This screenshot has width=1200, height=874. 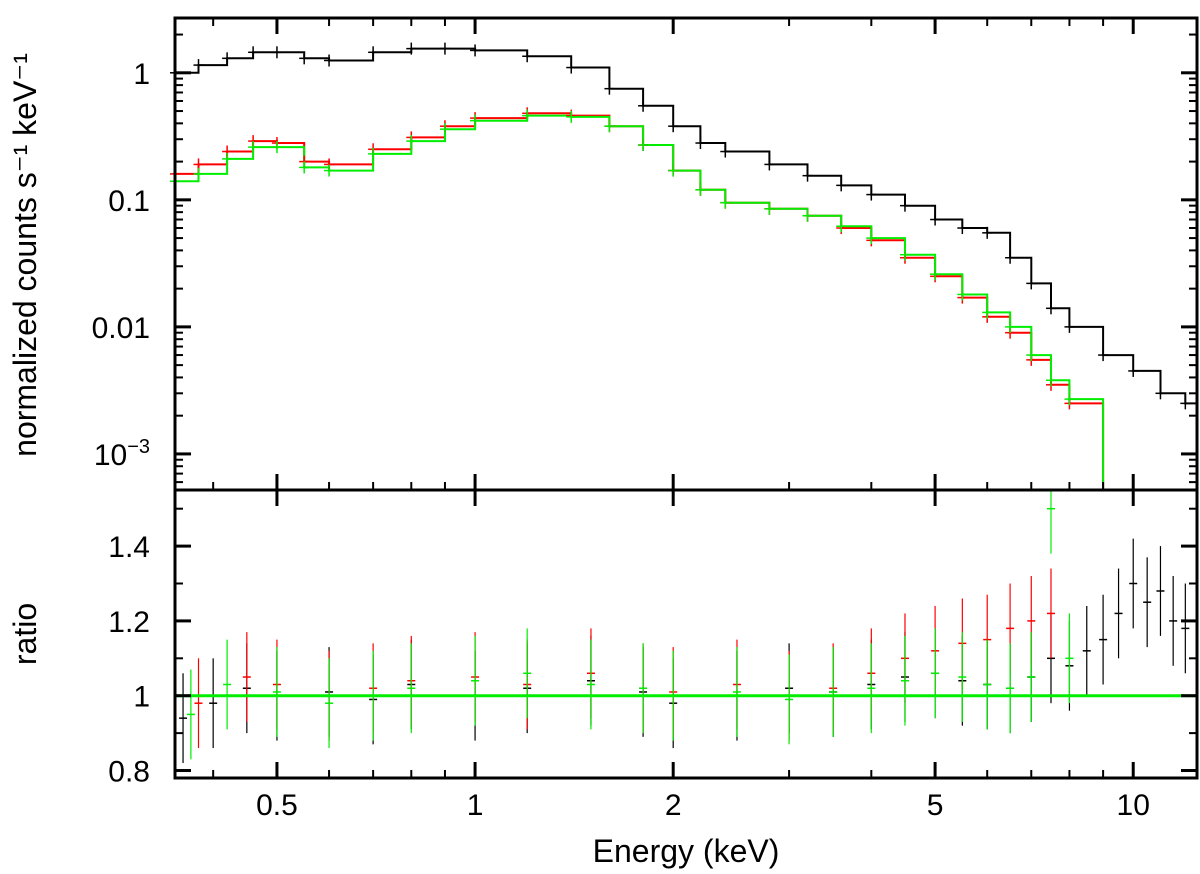 I want to click on x-tick-label: 1, so click(x=475, y=805).